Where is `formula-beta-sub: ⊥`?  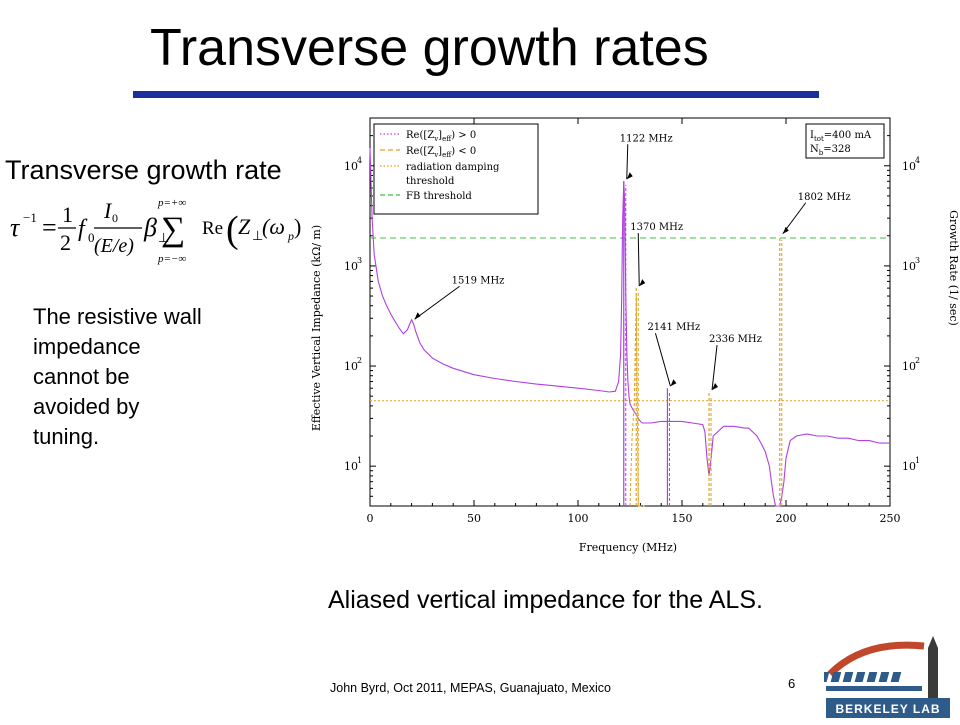
formula-beta-sub: ⊥ is located at coordinates (163, 237).